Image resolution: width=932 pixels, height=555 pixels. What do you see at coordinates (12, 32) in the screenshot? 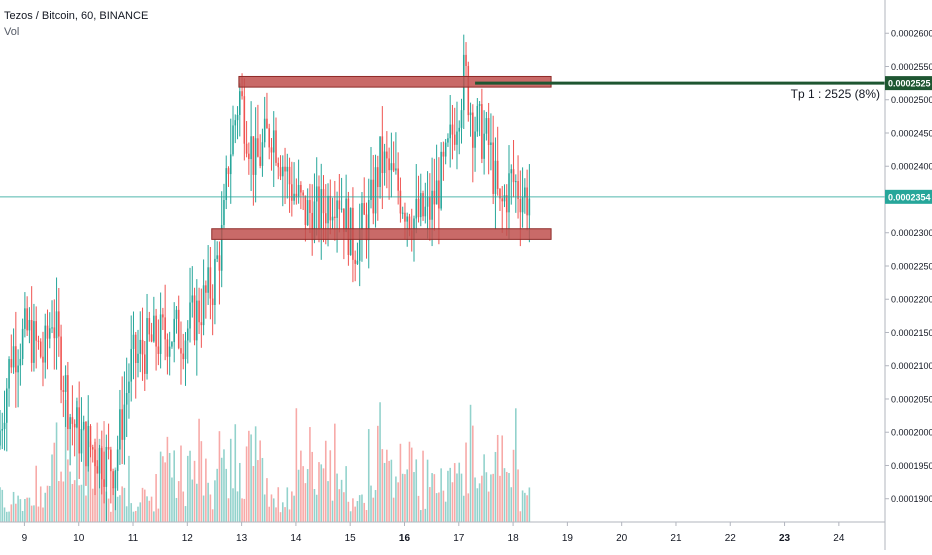
I see `volume-indicator-label: Vol` at bounding box center [12, 32].